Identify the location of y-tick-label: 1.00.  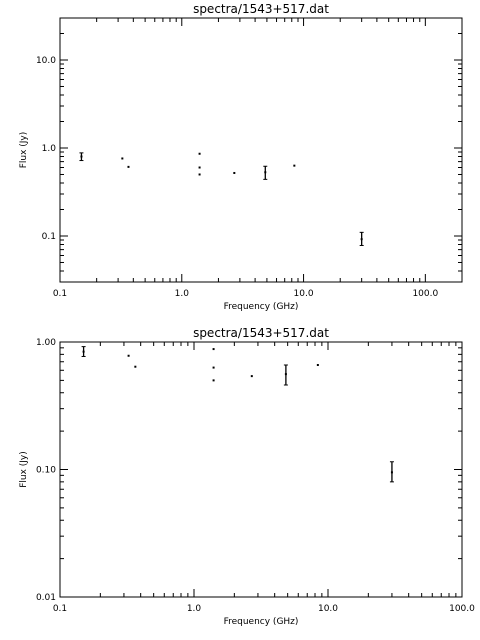
(46, 343).